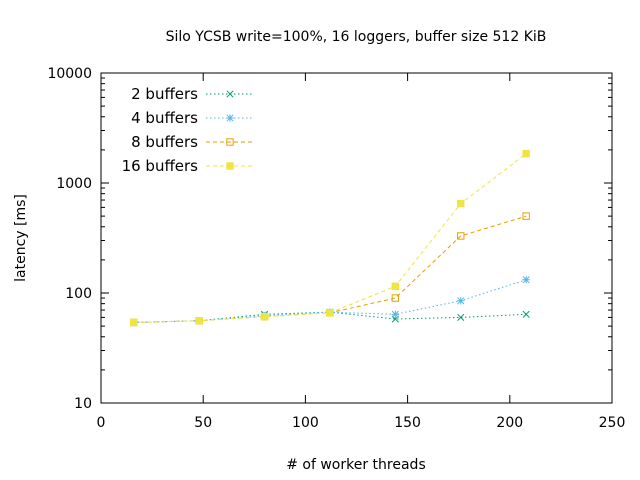 The height and width of the screenshot is (480, 640). Describe the element at coordinates (69, 74) in the screenshot. I see `y-tick-label: 10000` at that location.